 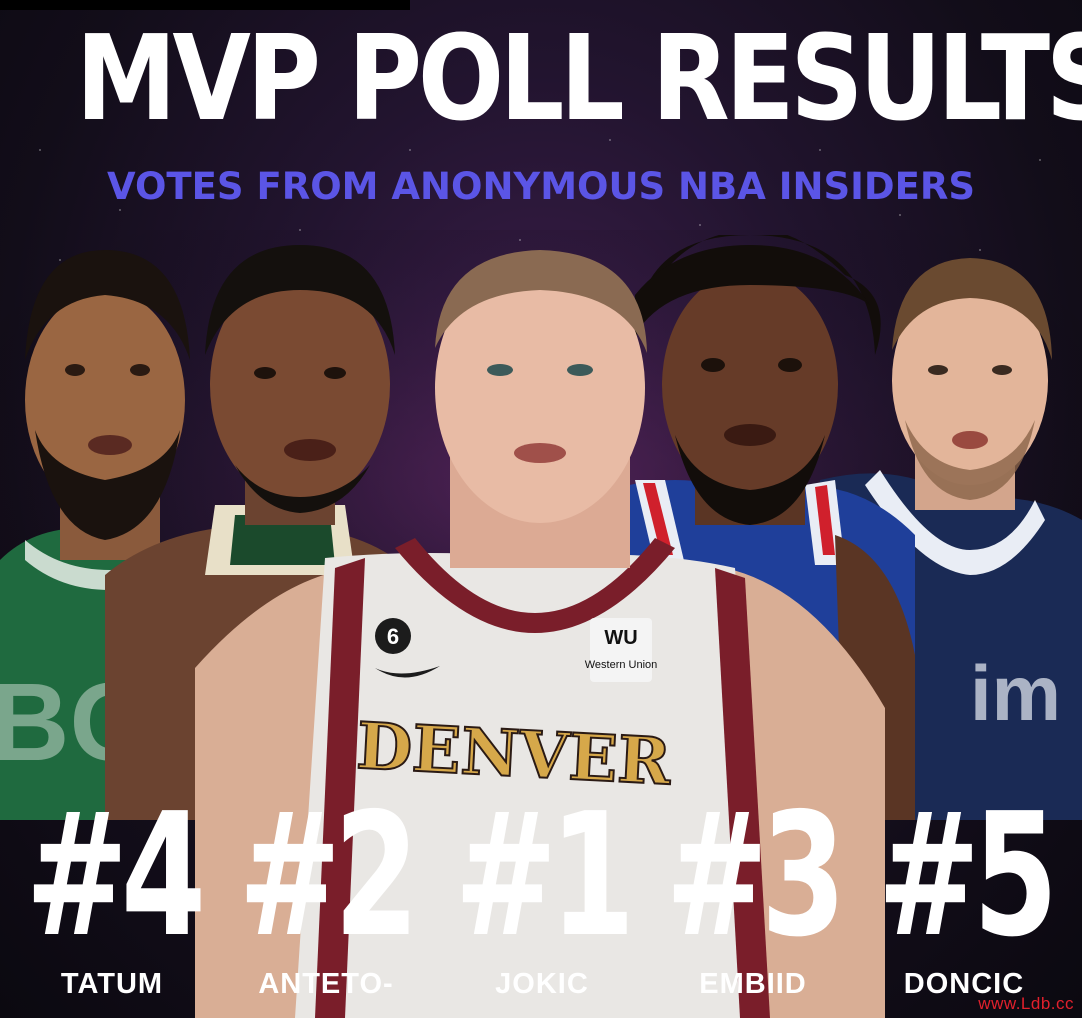 I want to click on watermark: www.Ldb.cc, so click(x=1026, y=1003).